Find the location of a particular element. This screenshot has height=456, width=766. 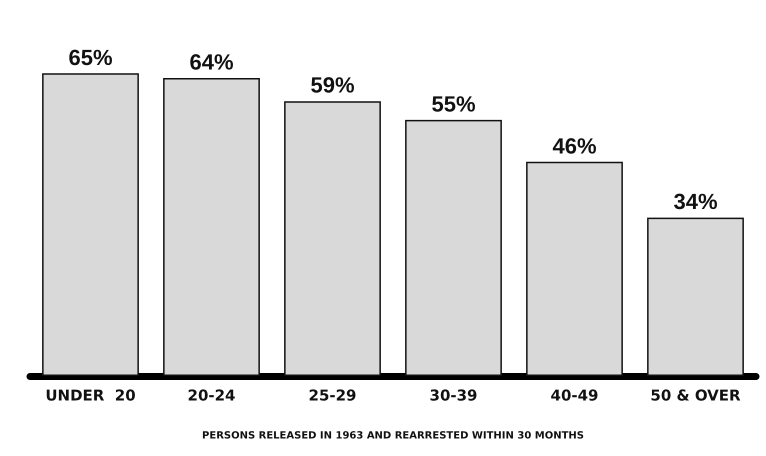

data-label: 65% is located at coordinates (90, 57).